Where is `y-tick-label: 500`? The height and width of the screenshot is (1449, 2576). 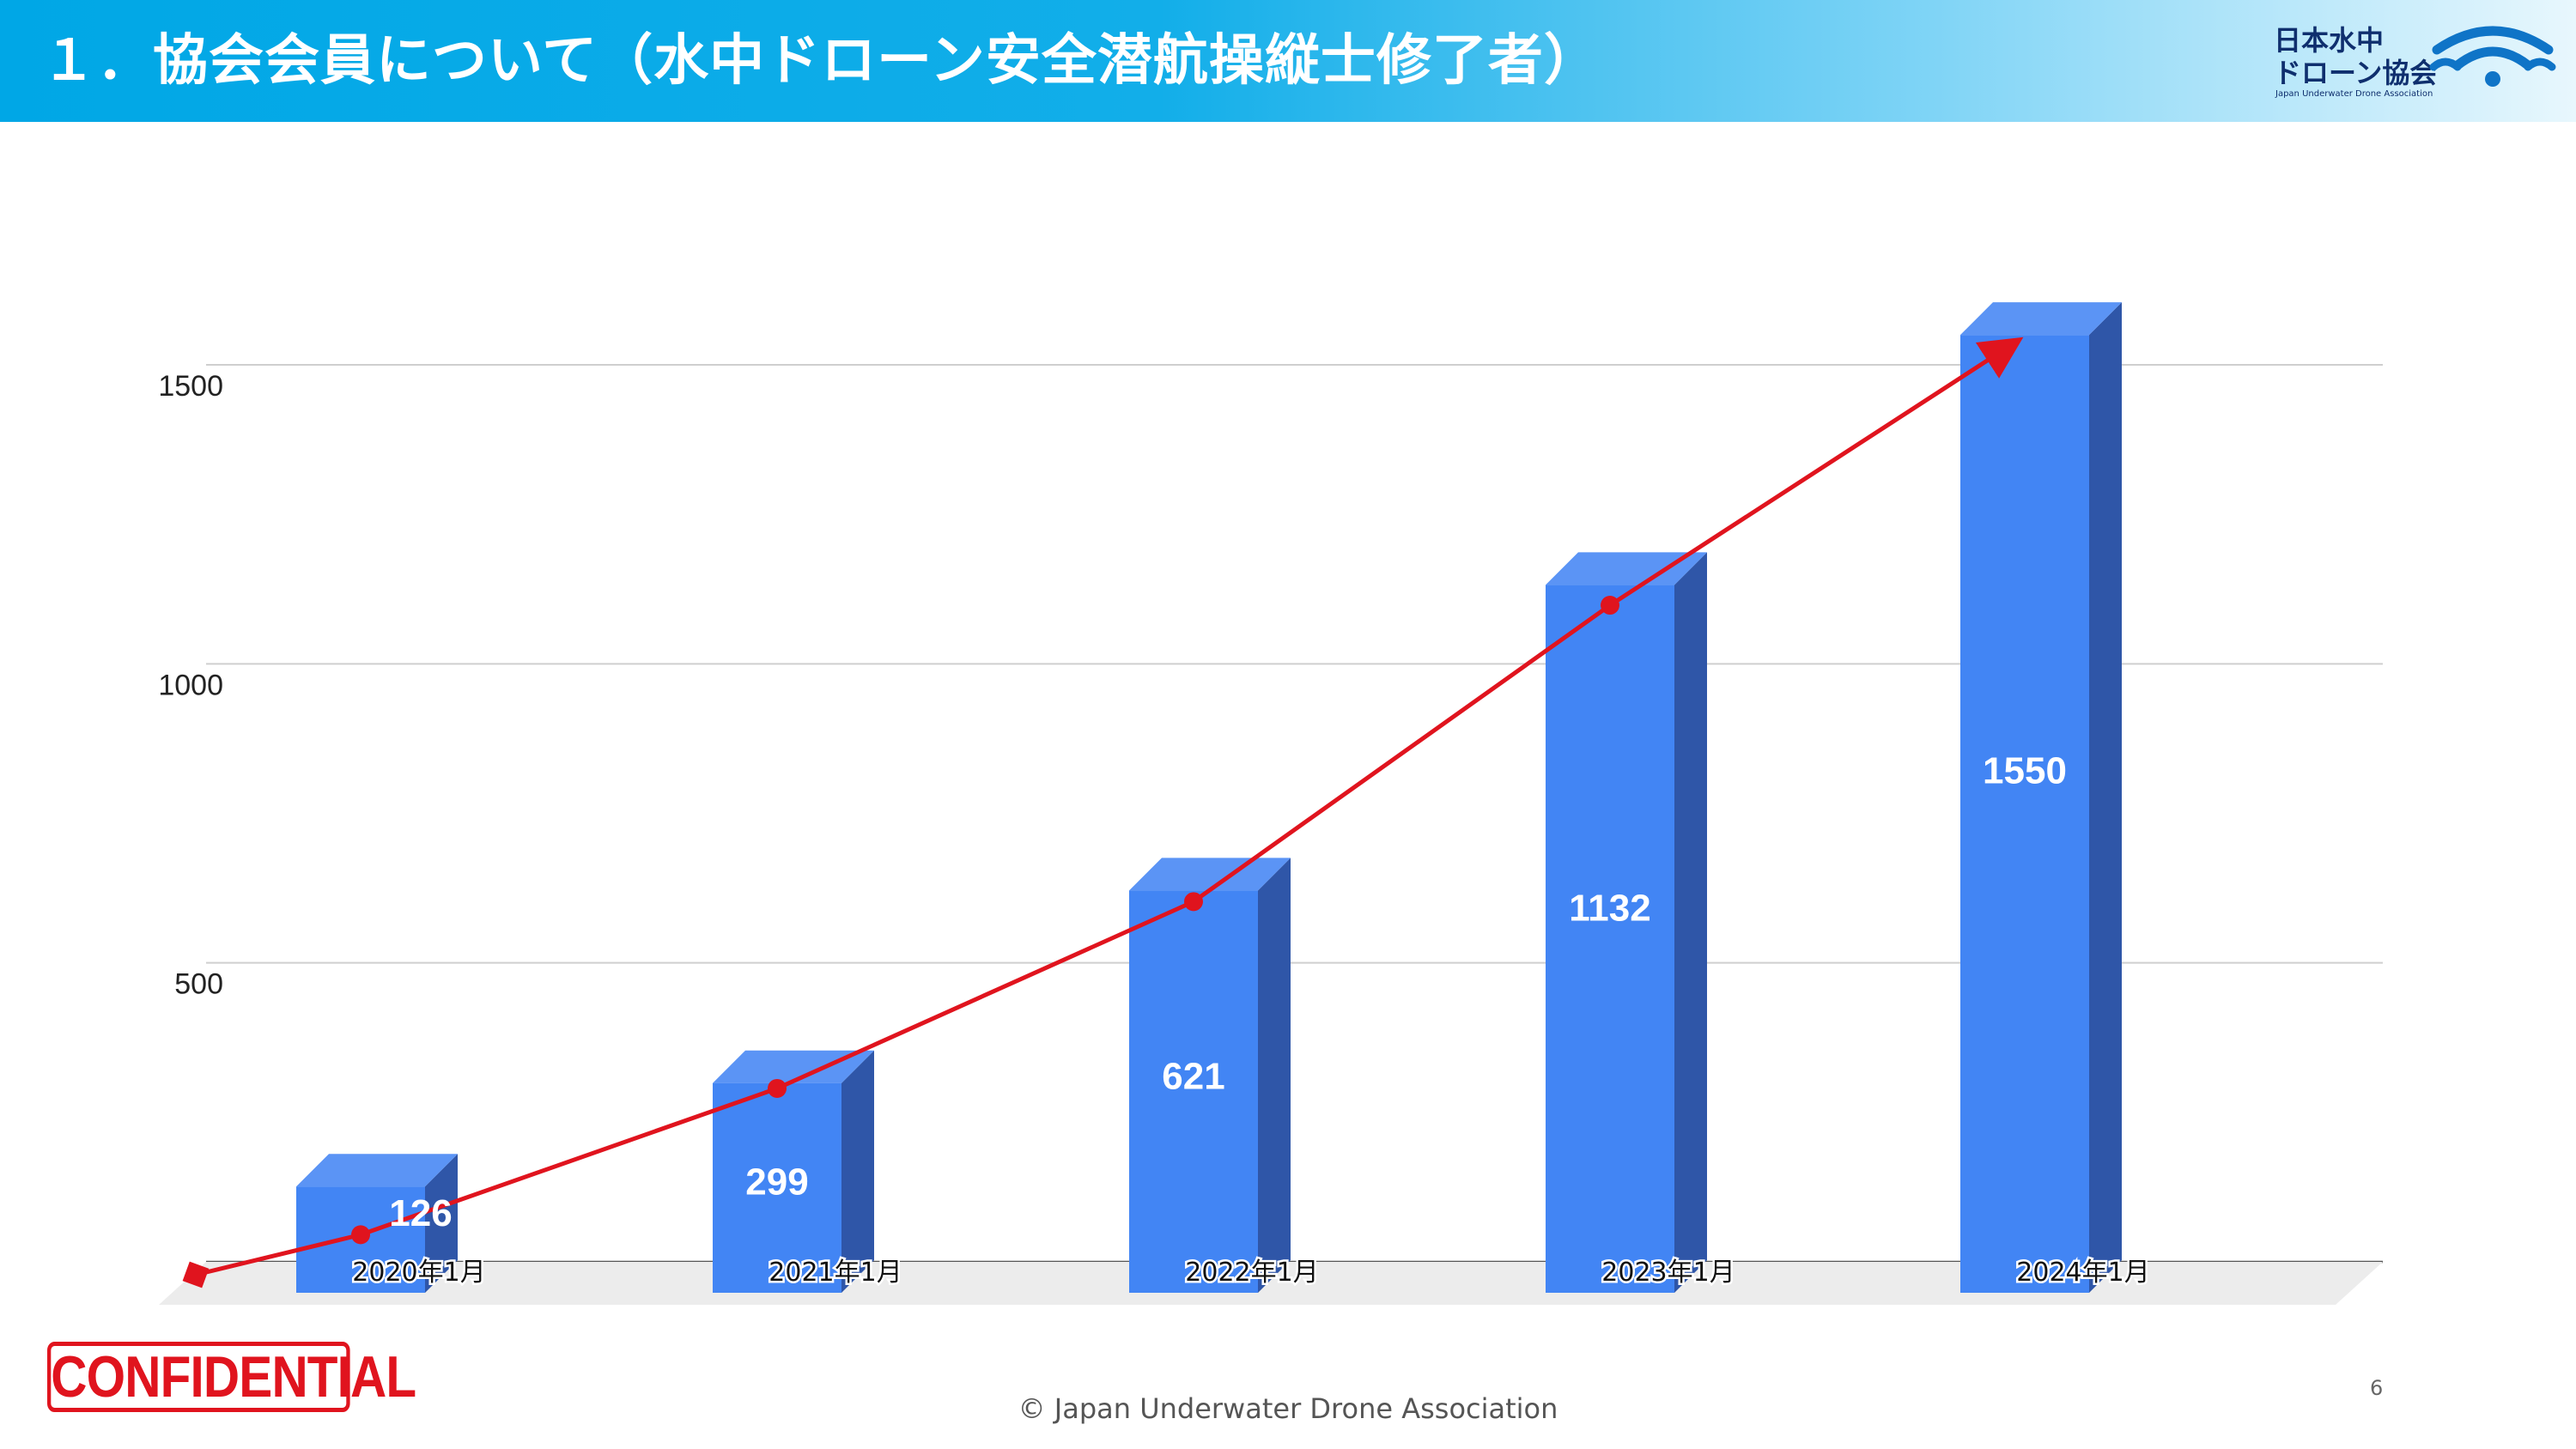 y-tick-label: 500 is located at coordinates (198, 984).